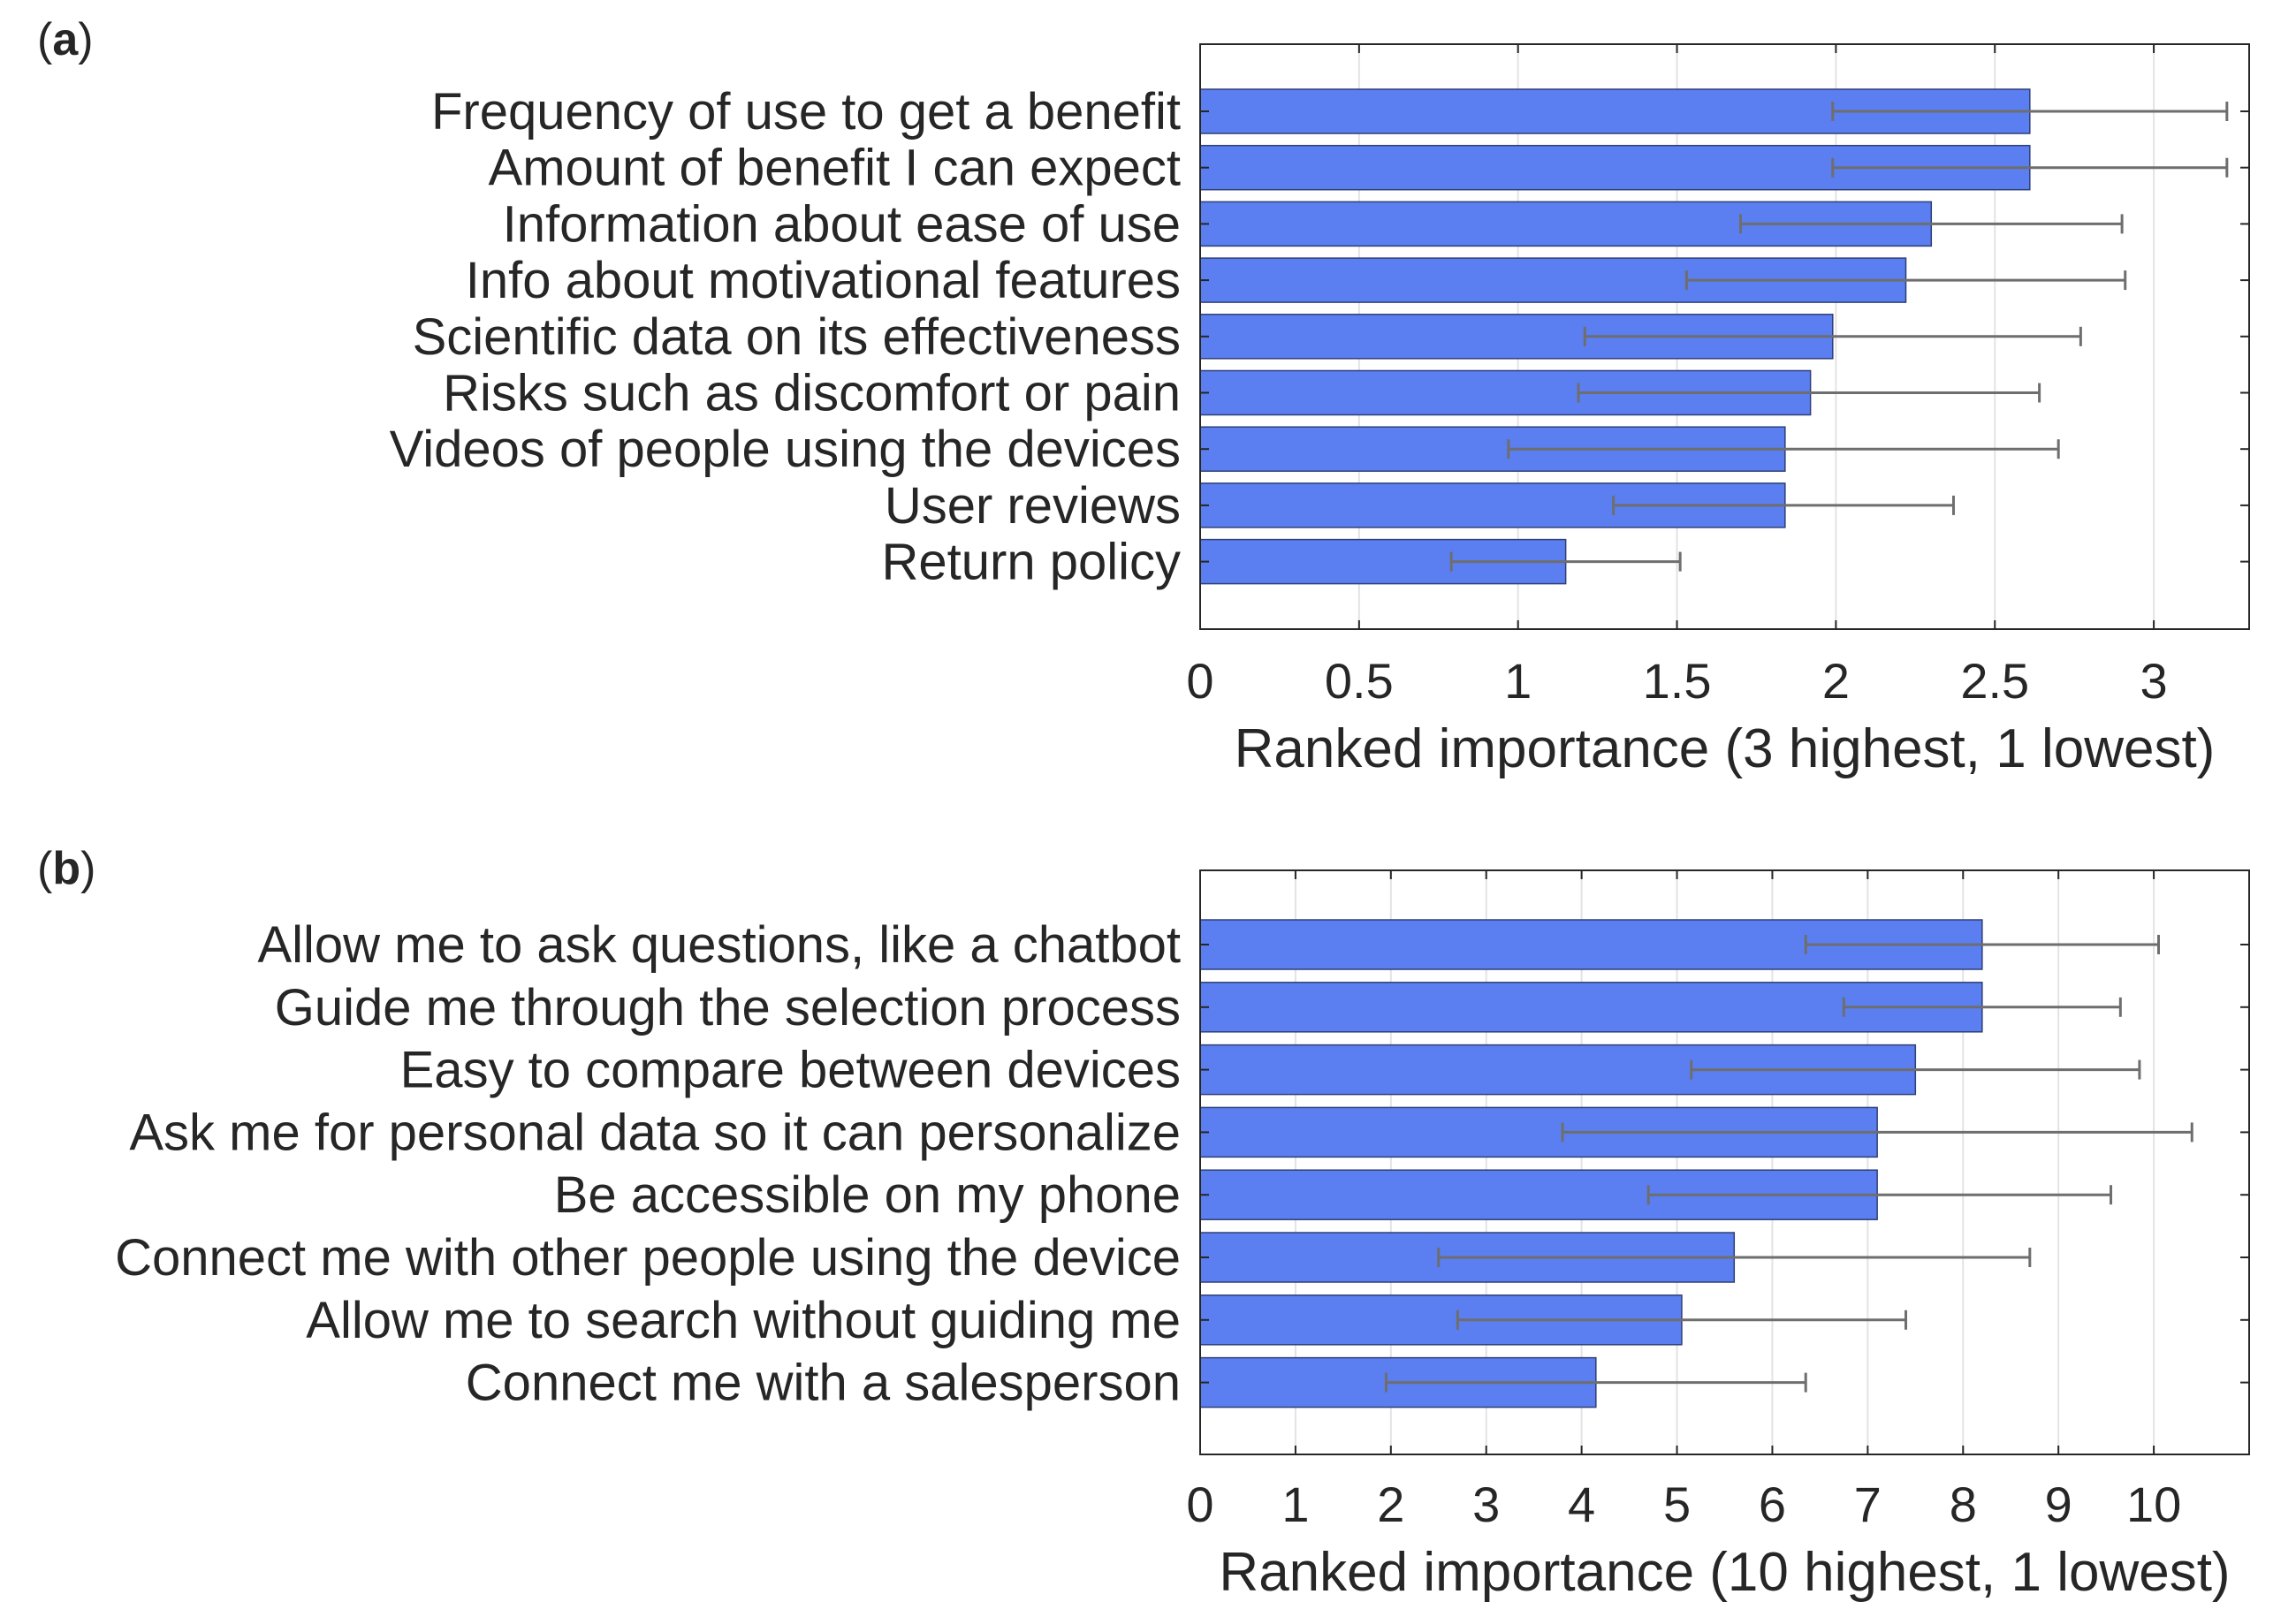  I want to click on panel-a-x-tick-label: 1.5, so click(1678, 681).